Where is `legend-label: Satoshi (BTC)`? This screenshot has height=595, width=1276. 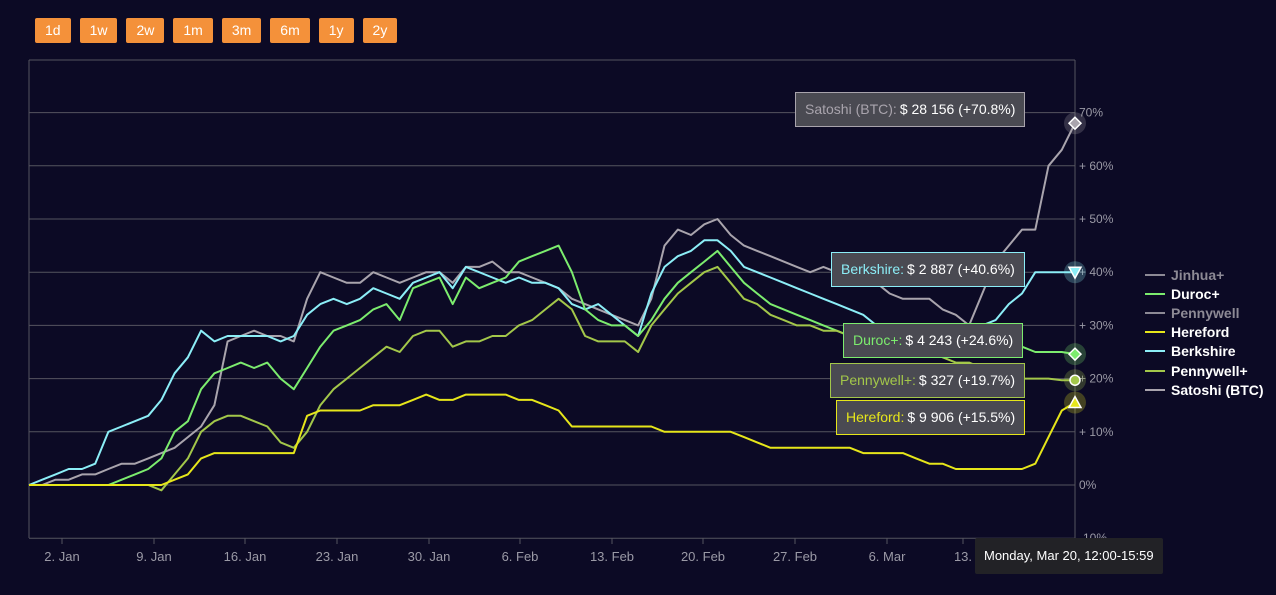
legend-label: Satoshi (BTC) is located at coordinates (1217, 389).